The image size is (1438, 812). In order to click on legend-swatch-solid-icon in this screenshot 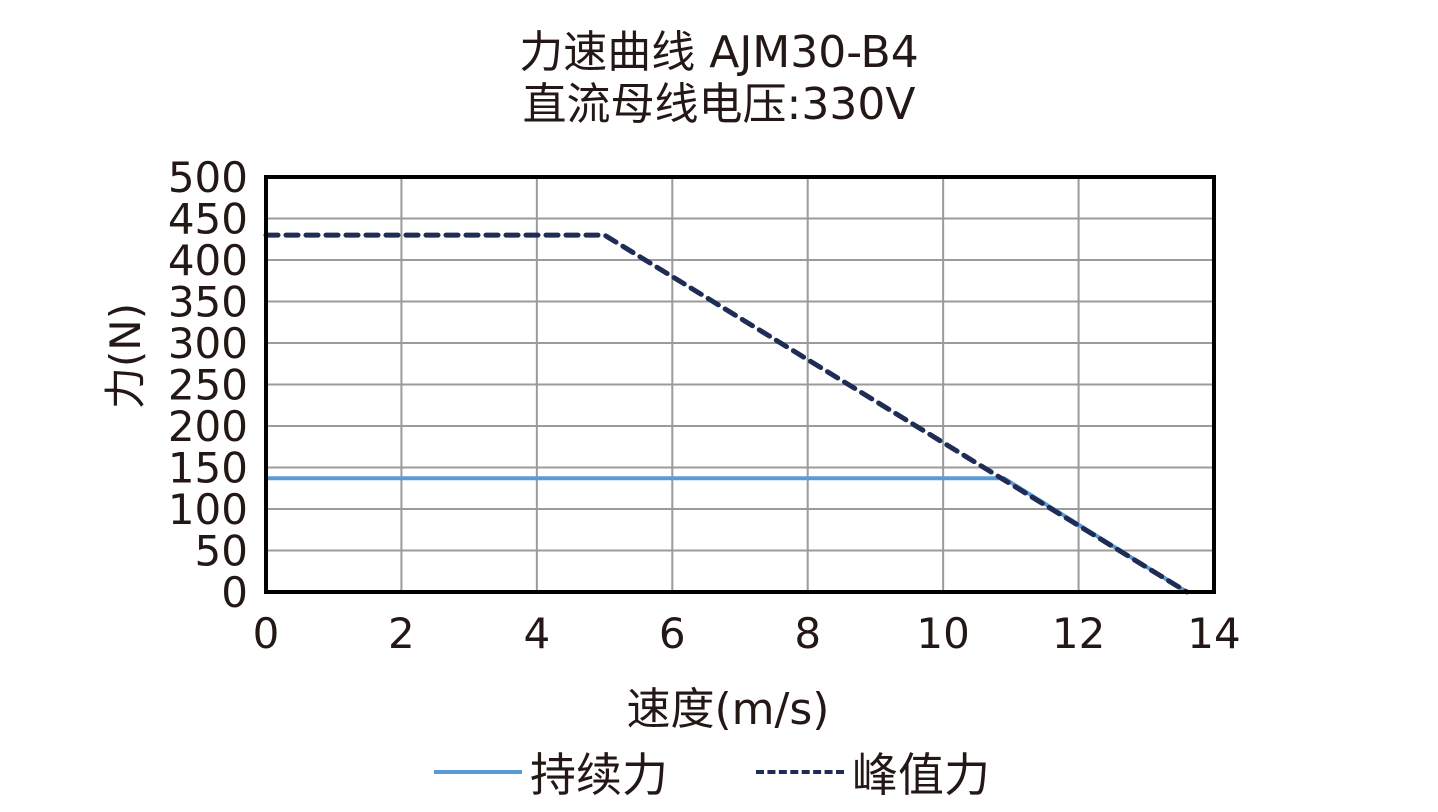, I will do `click(478, 772)`.